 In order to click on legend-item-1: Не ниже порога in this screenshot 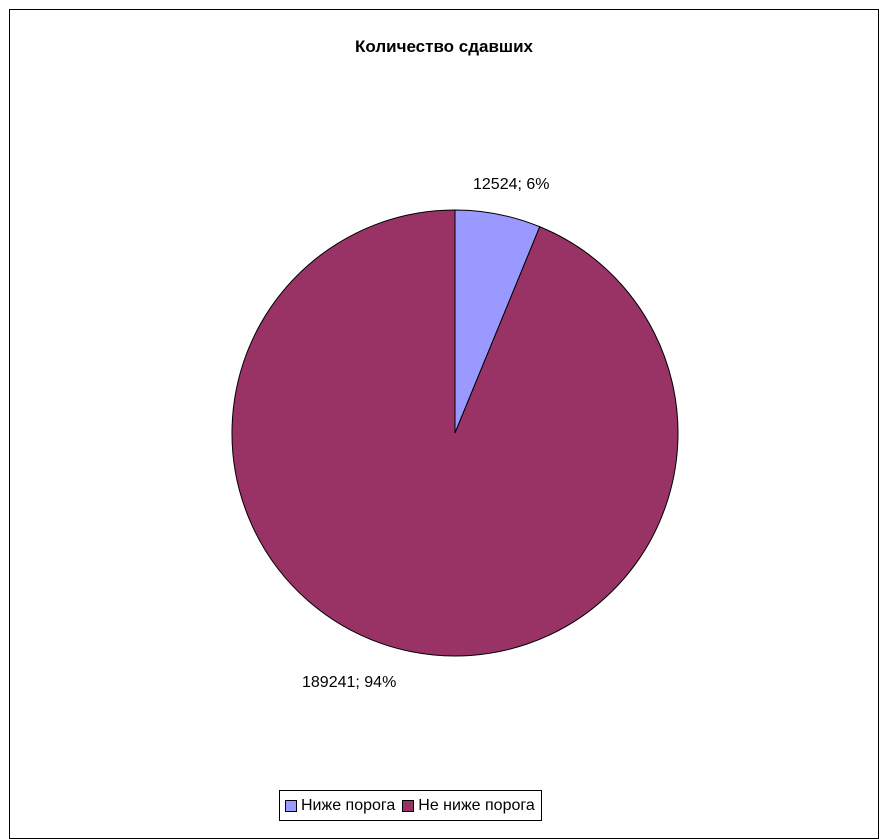, I will do `click(468, 805)`.